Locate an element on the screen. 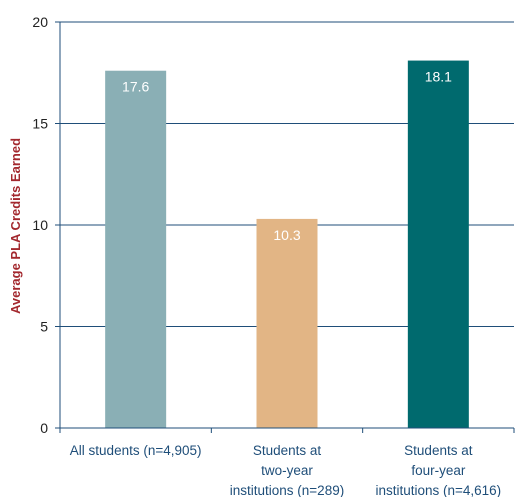 The width and height of the screenshot is (517, 497). x-category-label: two-year is located at coordinates (287, 470).